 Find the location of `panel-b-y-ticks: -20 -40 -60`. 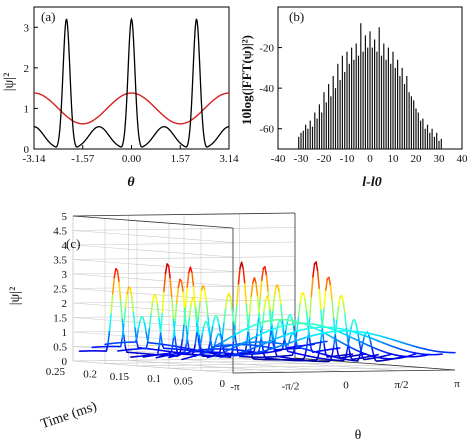

panel-b-y-ticks: -20 -40 -60 is located at coordinates (270, 89).